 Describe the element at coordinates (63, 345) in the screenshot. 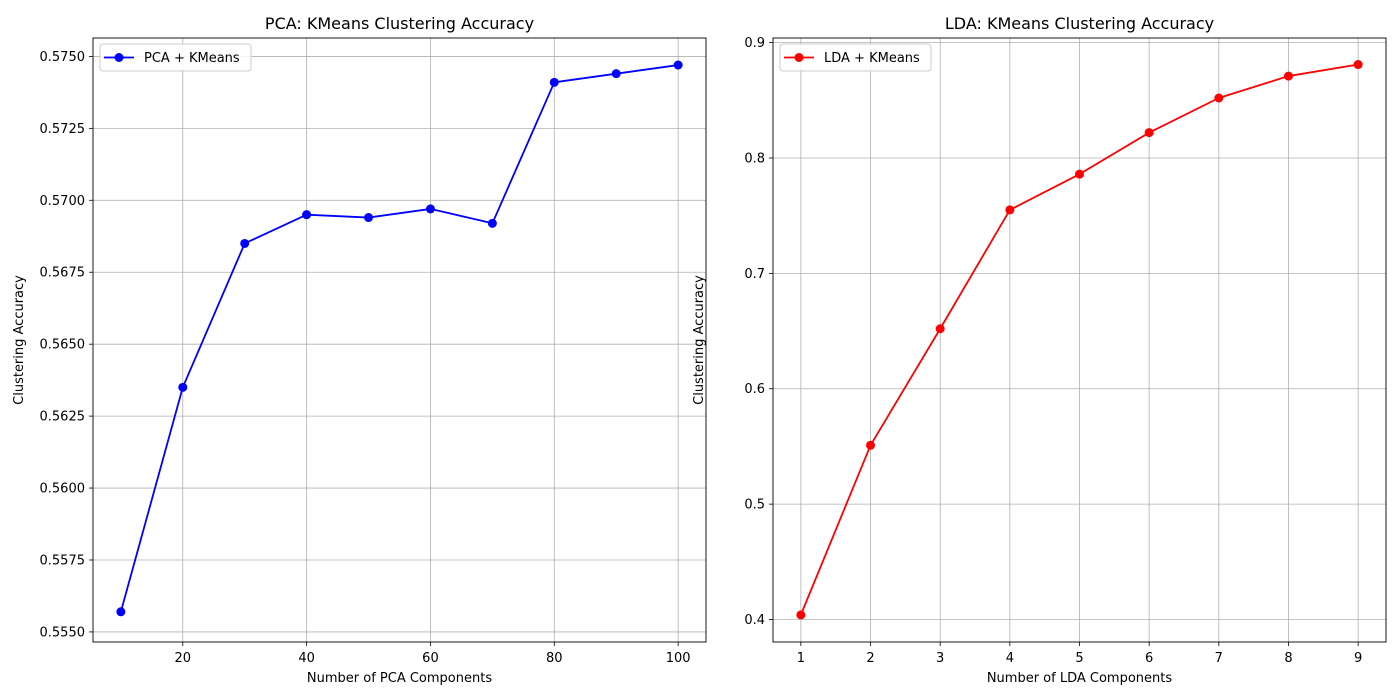

I see `pca-ytick-label: 0.5650` at that location.